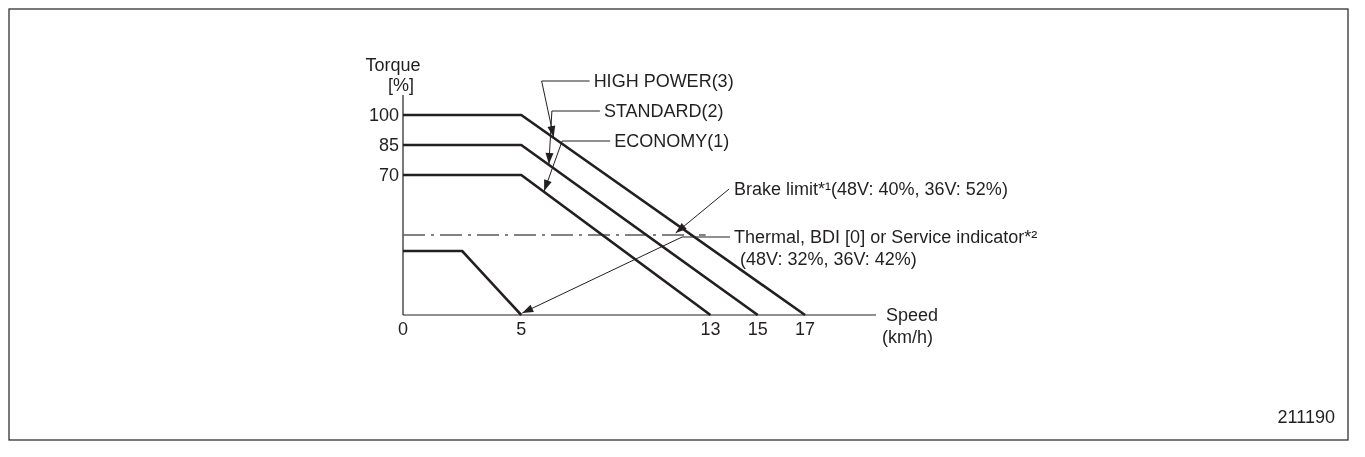 The width and height of the screenshot is (1365, 457). Describe the element at coordinates (672, 141) in the screenshot. I see `text: ECONOMY(1)` at that location.